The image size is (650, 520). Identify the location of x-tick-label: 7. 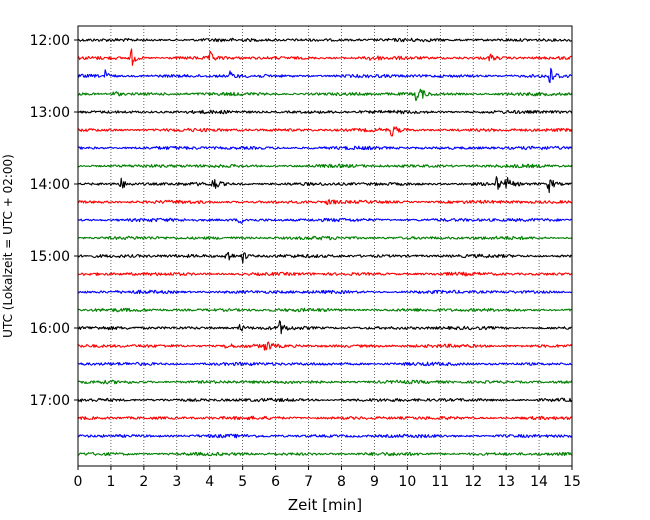
(308, 482).